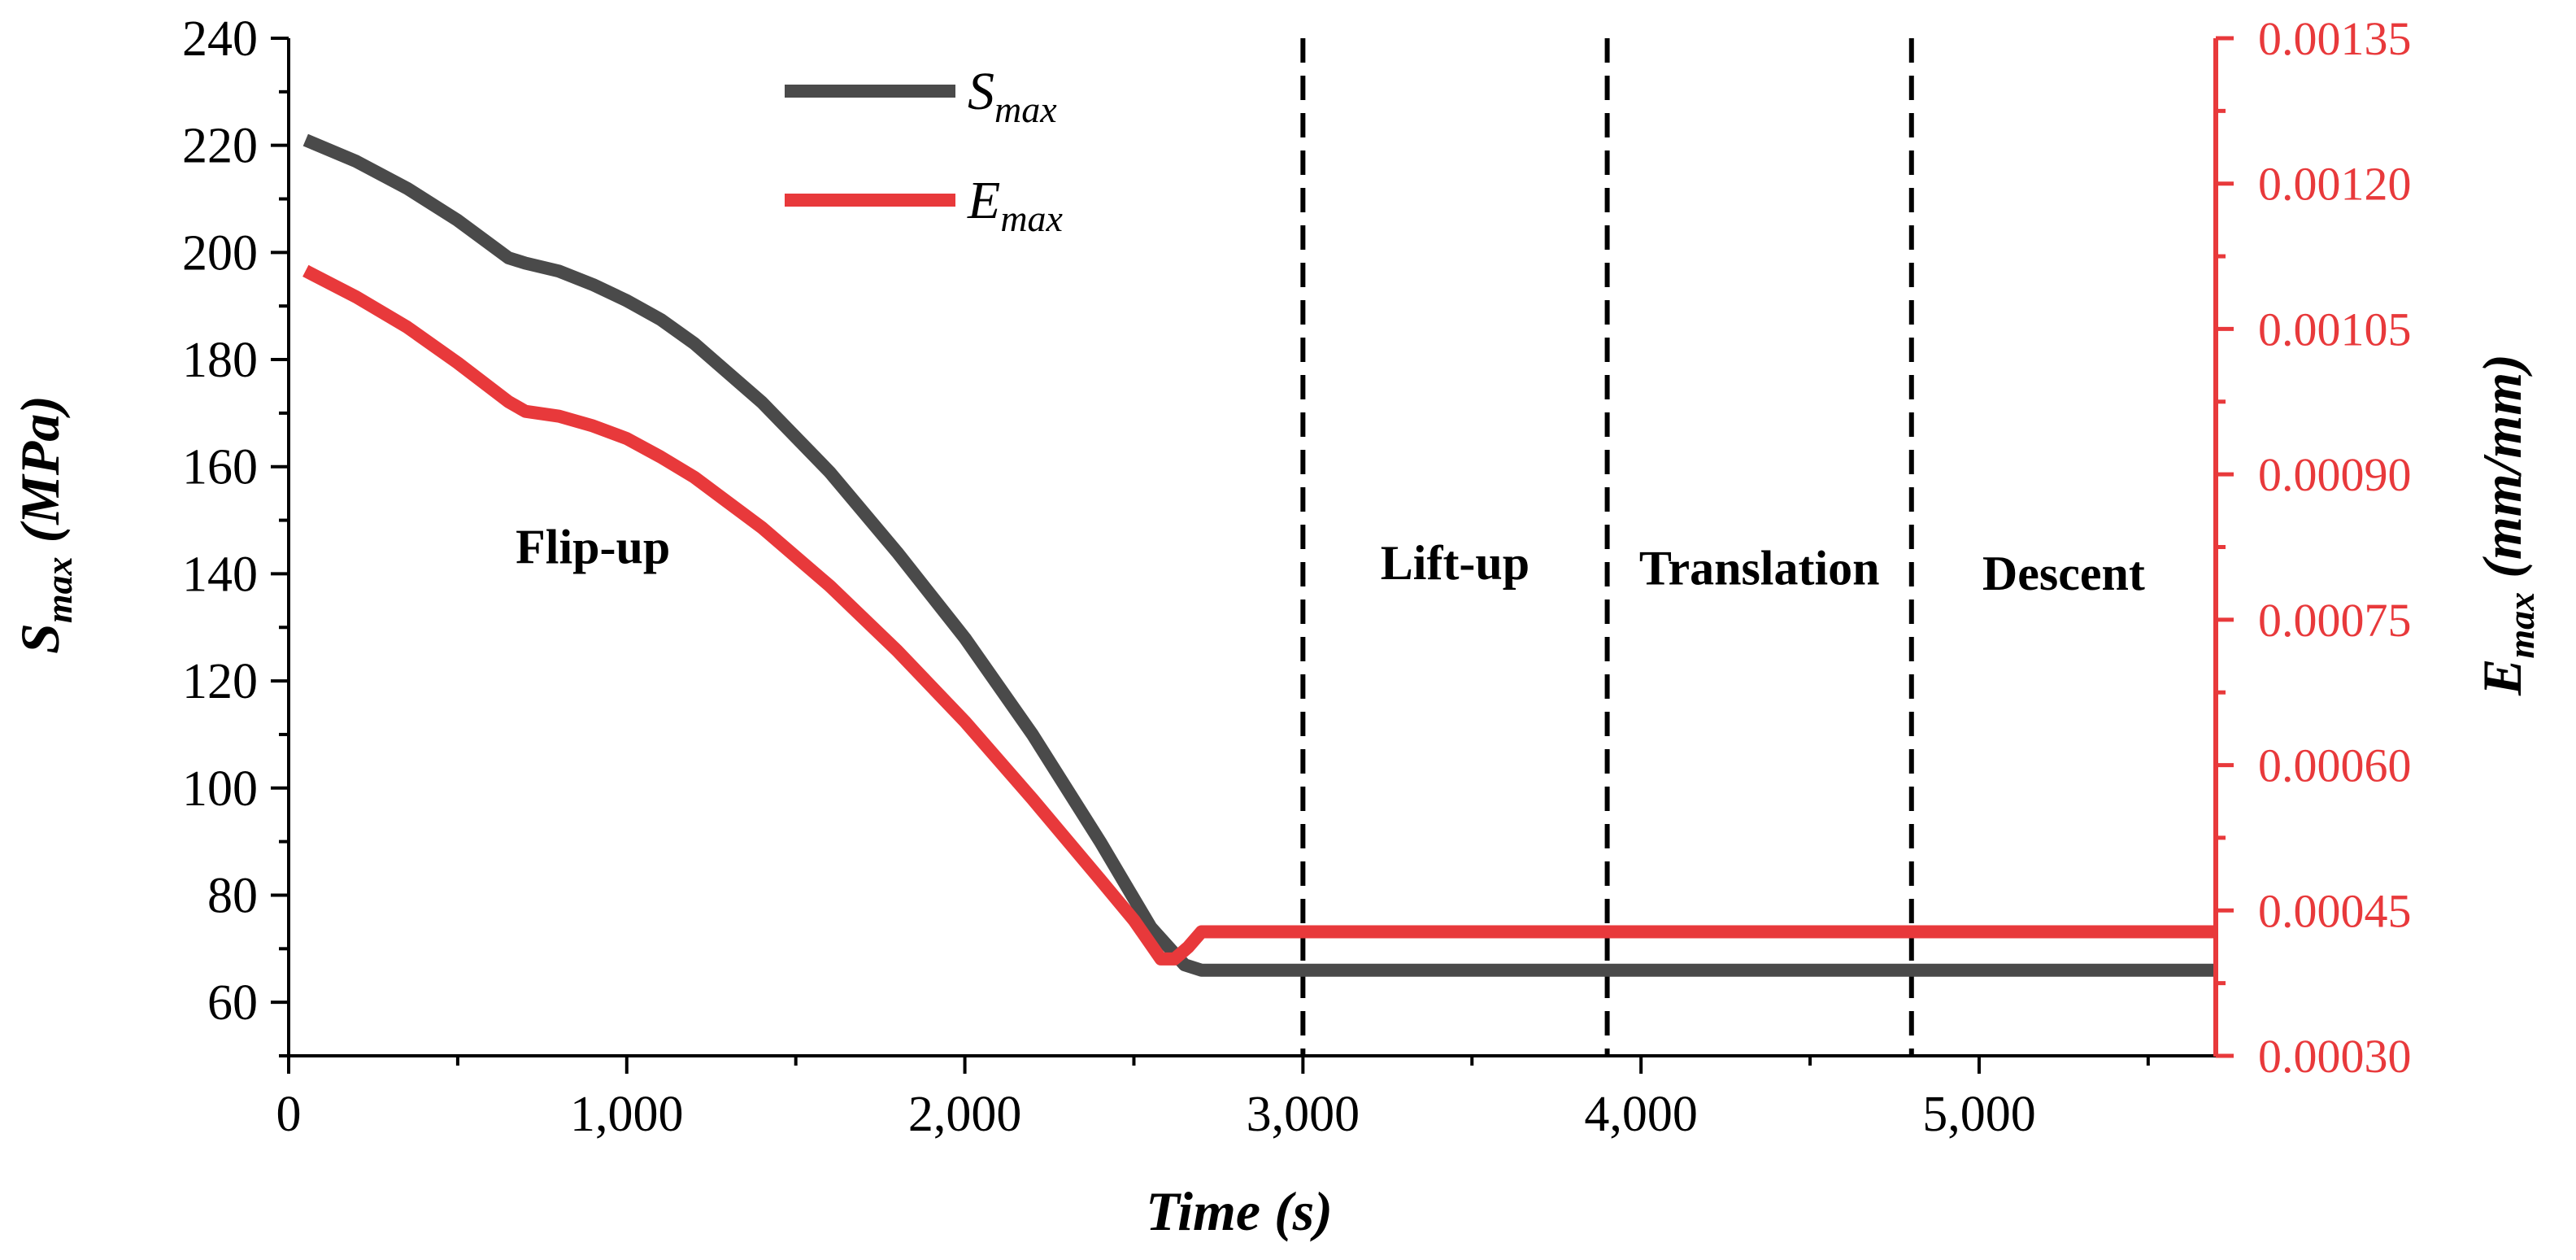 This screenshot has width=2576, height=1260. Describe the element at coordinates (220, 468) in the screenshot. I see `y-left-tick-label-5: 160` at that location.